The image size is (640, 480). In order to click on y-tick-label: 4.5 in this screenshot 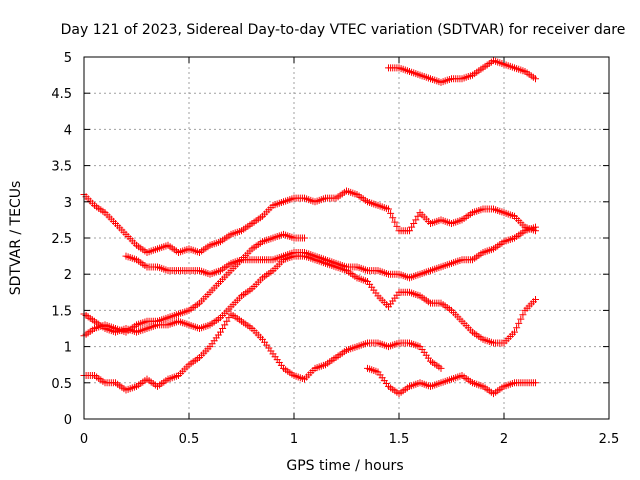, I will do `click(61, 94)`.